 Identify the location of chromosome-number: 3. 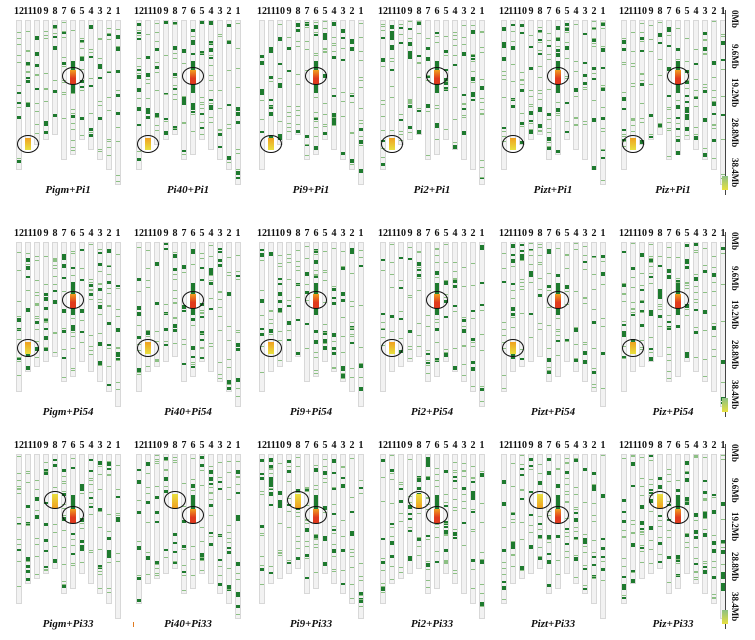
(585, 11).